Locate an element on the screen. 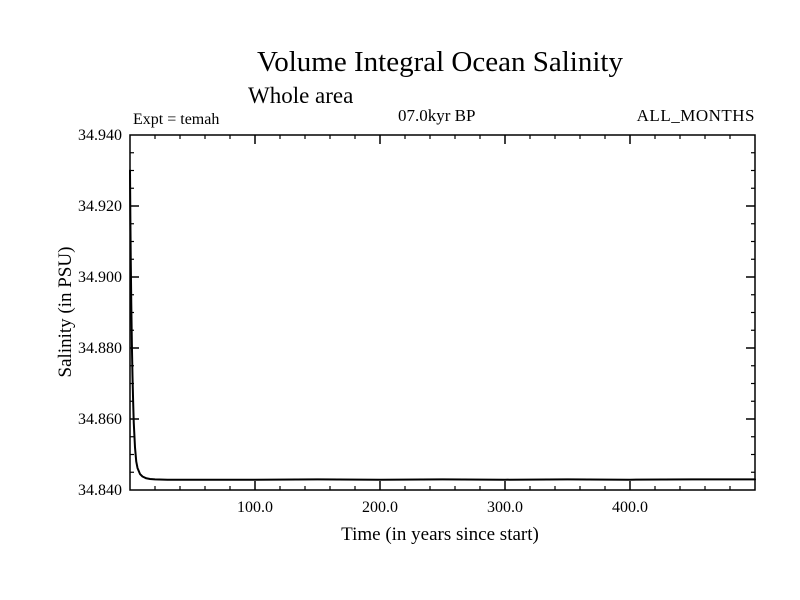  months-label: ALL_MONTHS is located at coordinates (695, 115).